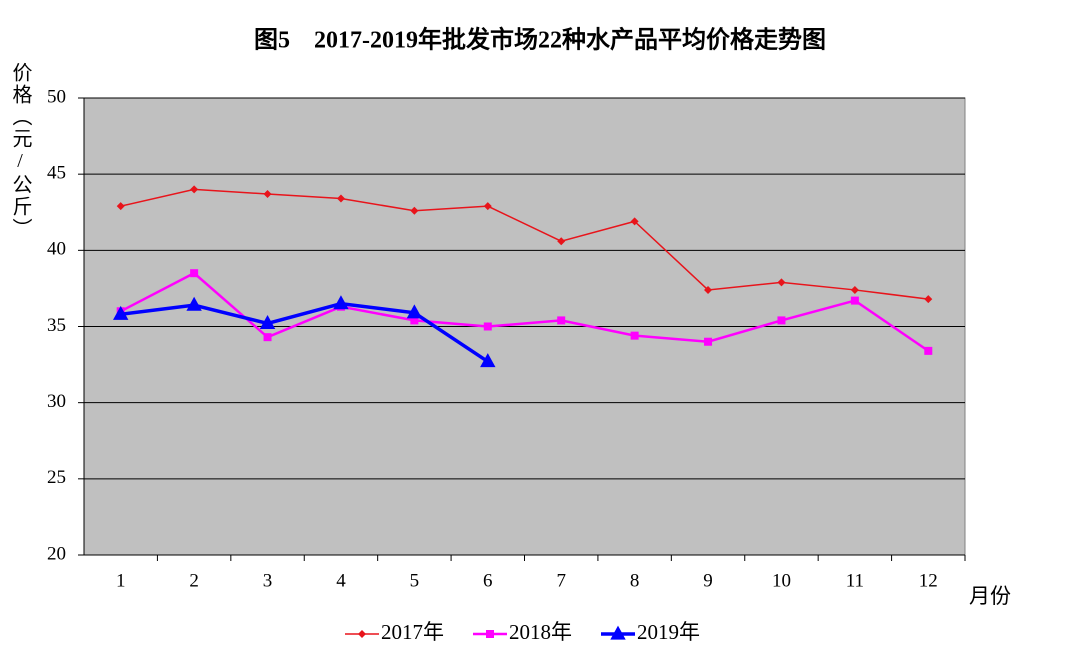 This screenshot has height=659, width=1080. I want to click on y-tick-label: 40, so click(56, 249).